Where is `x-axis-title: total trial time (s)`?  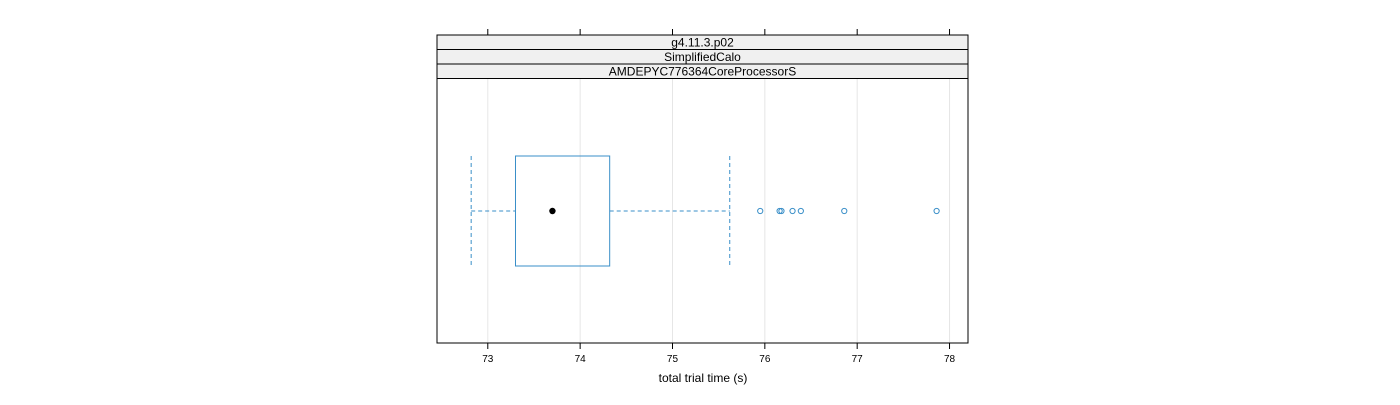
x-axis-title: total trial time (s) is located at coordinates (703, 378).